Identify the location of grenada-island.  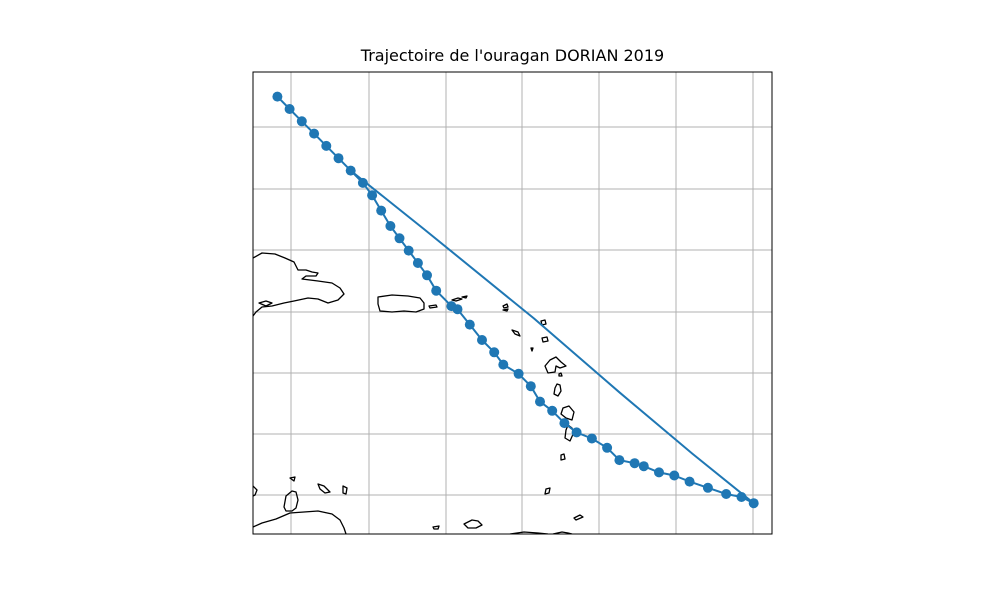
(547, 491).